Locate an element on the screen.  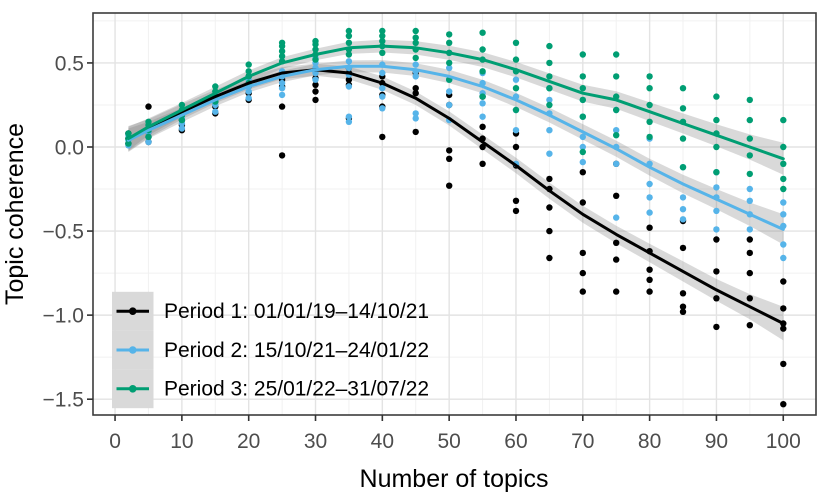
y-axis-tick-label: −1.5 is located at coordinates (63, 400).